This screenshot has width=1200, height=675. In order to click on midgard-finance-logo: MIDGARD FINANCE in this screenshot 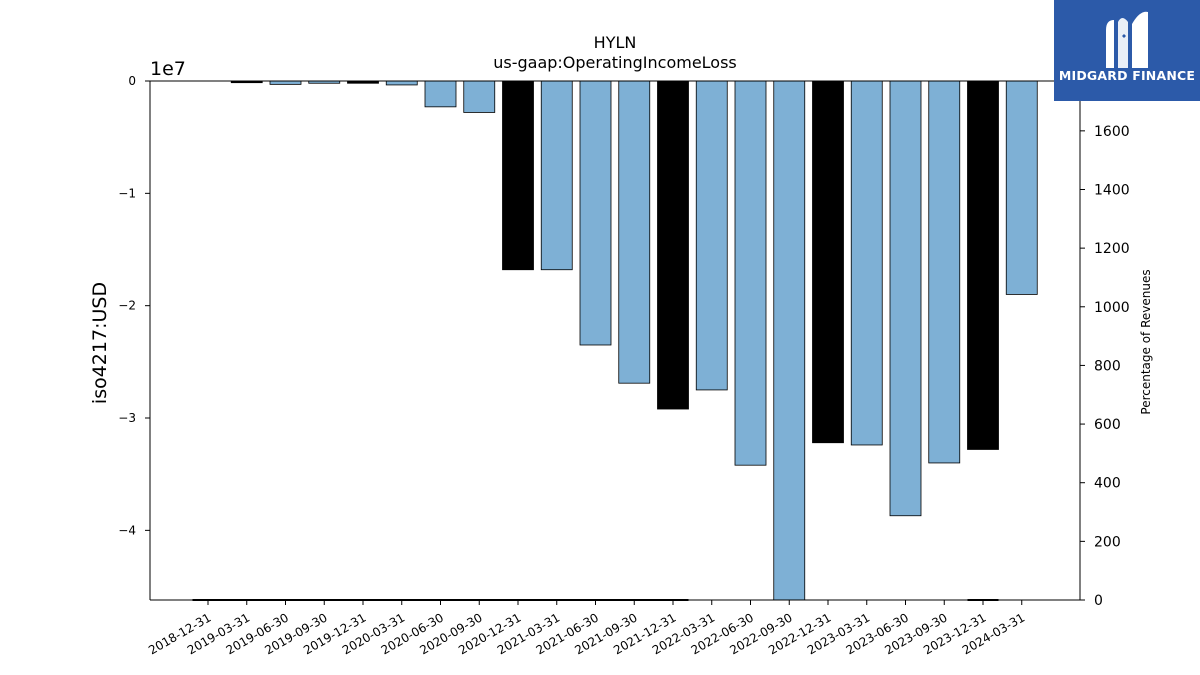, I will do `click(1127, 50)`.